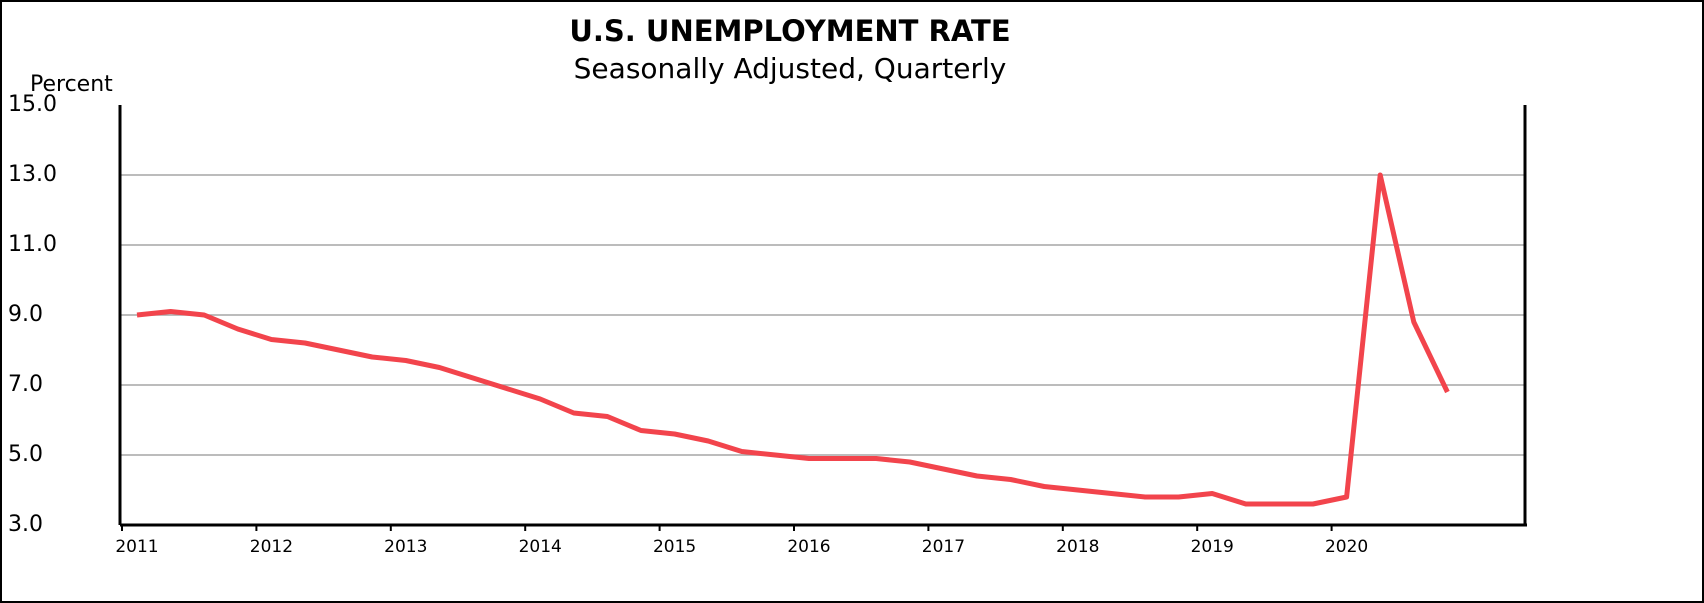  What do you see at coordinates (71, 84) in the screenshot?
I see `y-axis-label: Percent` at bounding box center [71, 84].